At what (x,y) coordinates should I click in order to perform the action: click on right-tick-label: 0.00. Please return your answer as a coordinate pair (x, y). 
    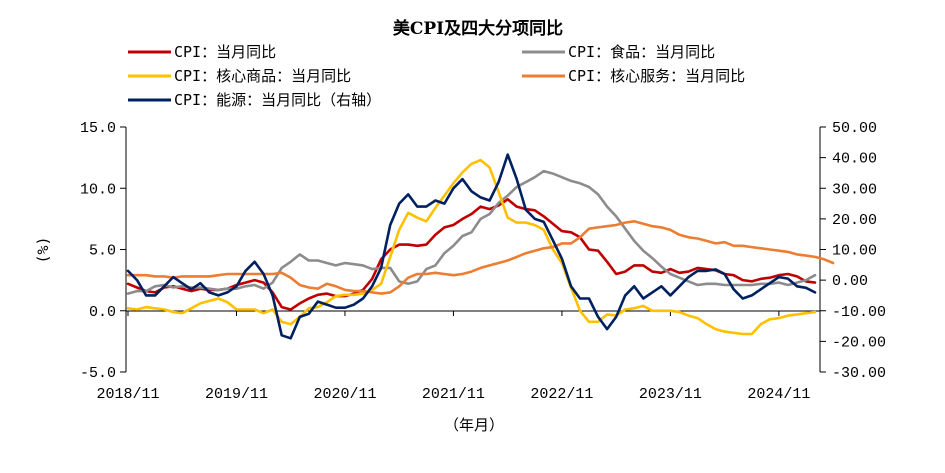
    Looking at the image, I should click on (850, 281).